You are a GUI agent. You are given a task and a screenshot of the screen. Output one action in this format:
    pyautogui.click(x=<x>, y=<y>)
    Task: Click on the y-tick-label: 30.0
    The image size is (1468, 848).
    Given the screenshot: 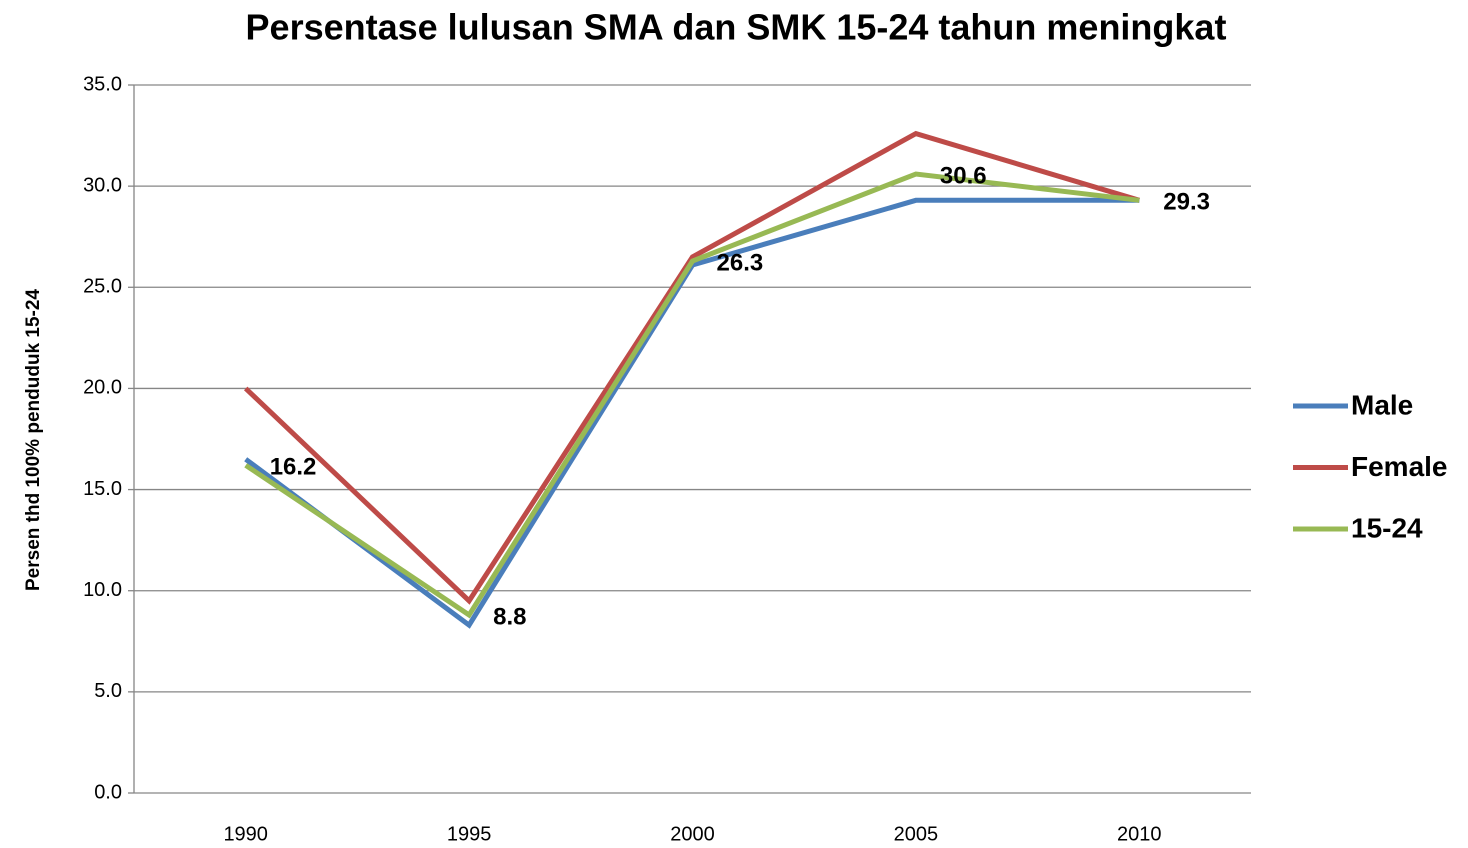 What is the action you would take?
    pyautogui.click(x=102, y=185)
    